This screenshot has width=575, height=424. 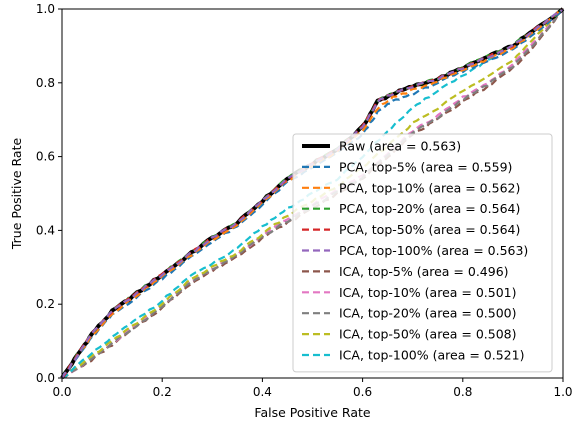 What do you see at coordinates (431, 355) in the screenshot?
I see `legend-label: ICA, top-100% (area = 0.521)` at bounding box center [431, 355].